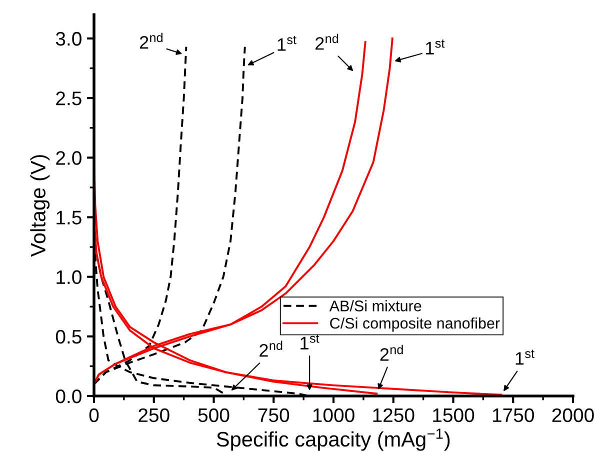  I want to click on y-tick-label: 2.5, so click(69, 99).